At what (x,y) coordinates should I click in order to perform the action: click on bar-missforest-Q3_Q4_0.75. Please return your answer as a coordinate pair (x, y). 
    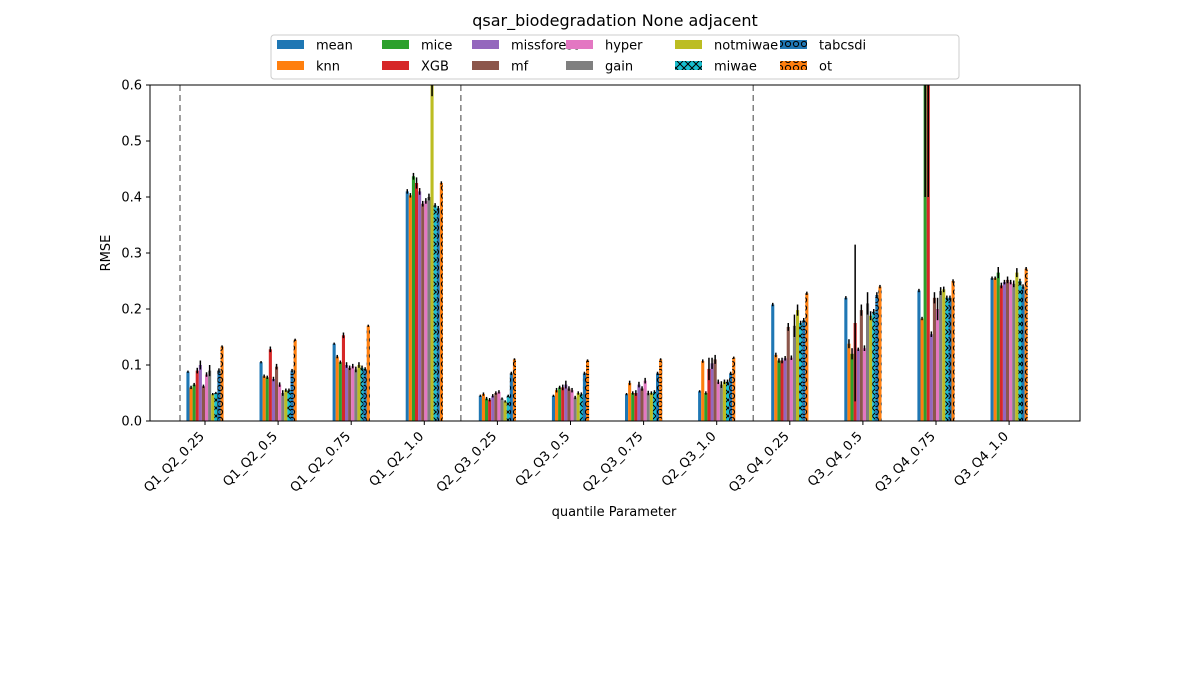
    Looking at the image, I should click on (931, 377).